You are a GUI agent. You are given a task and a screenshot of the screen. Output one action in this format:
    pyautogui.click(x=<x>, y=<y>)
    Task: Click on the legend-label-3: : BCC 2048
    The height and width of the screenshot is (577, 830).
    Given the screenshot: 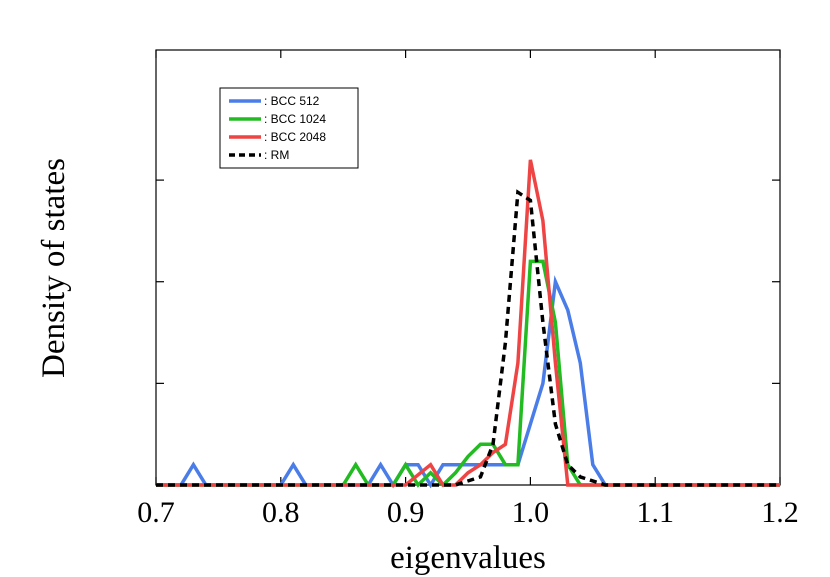 What is the action you would take?
    pyautogui.click(x=295, y=137)
    